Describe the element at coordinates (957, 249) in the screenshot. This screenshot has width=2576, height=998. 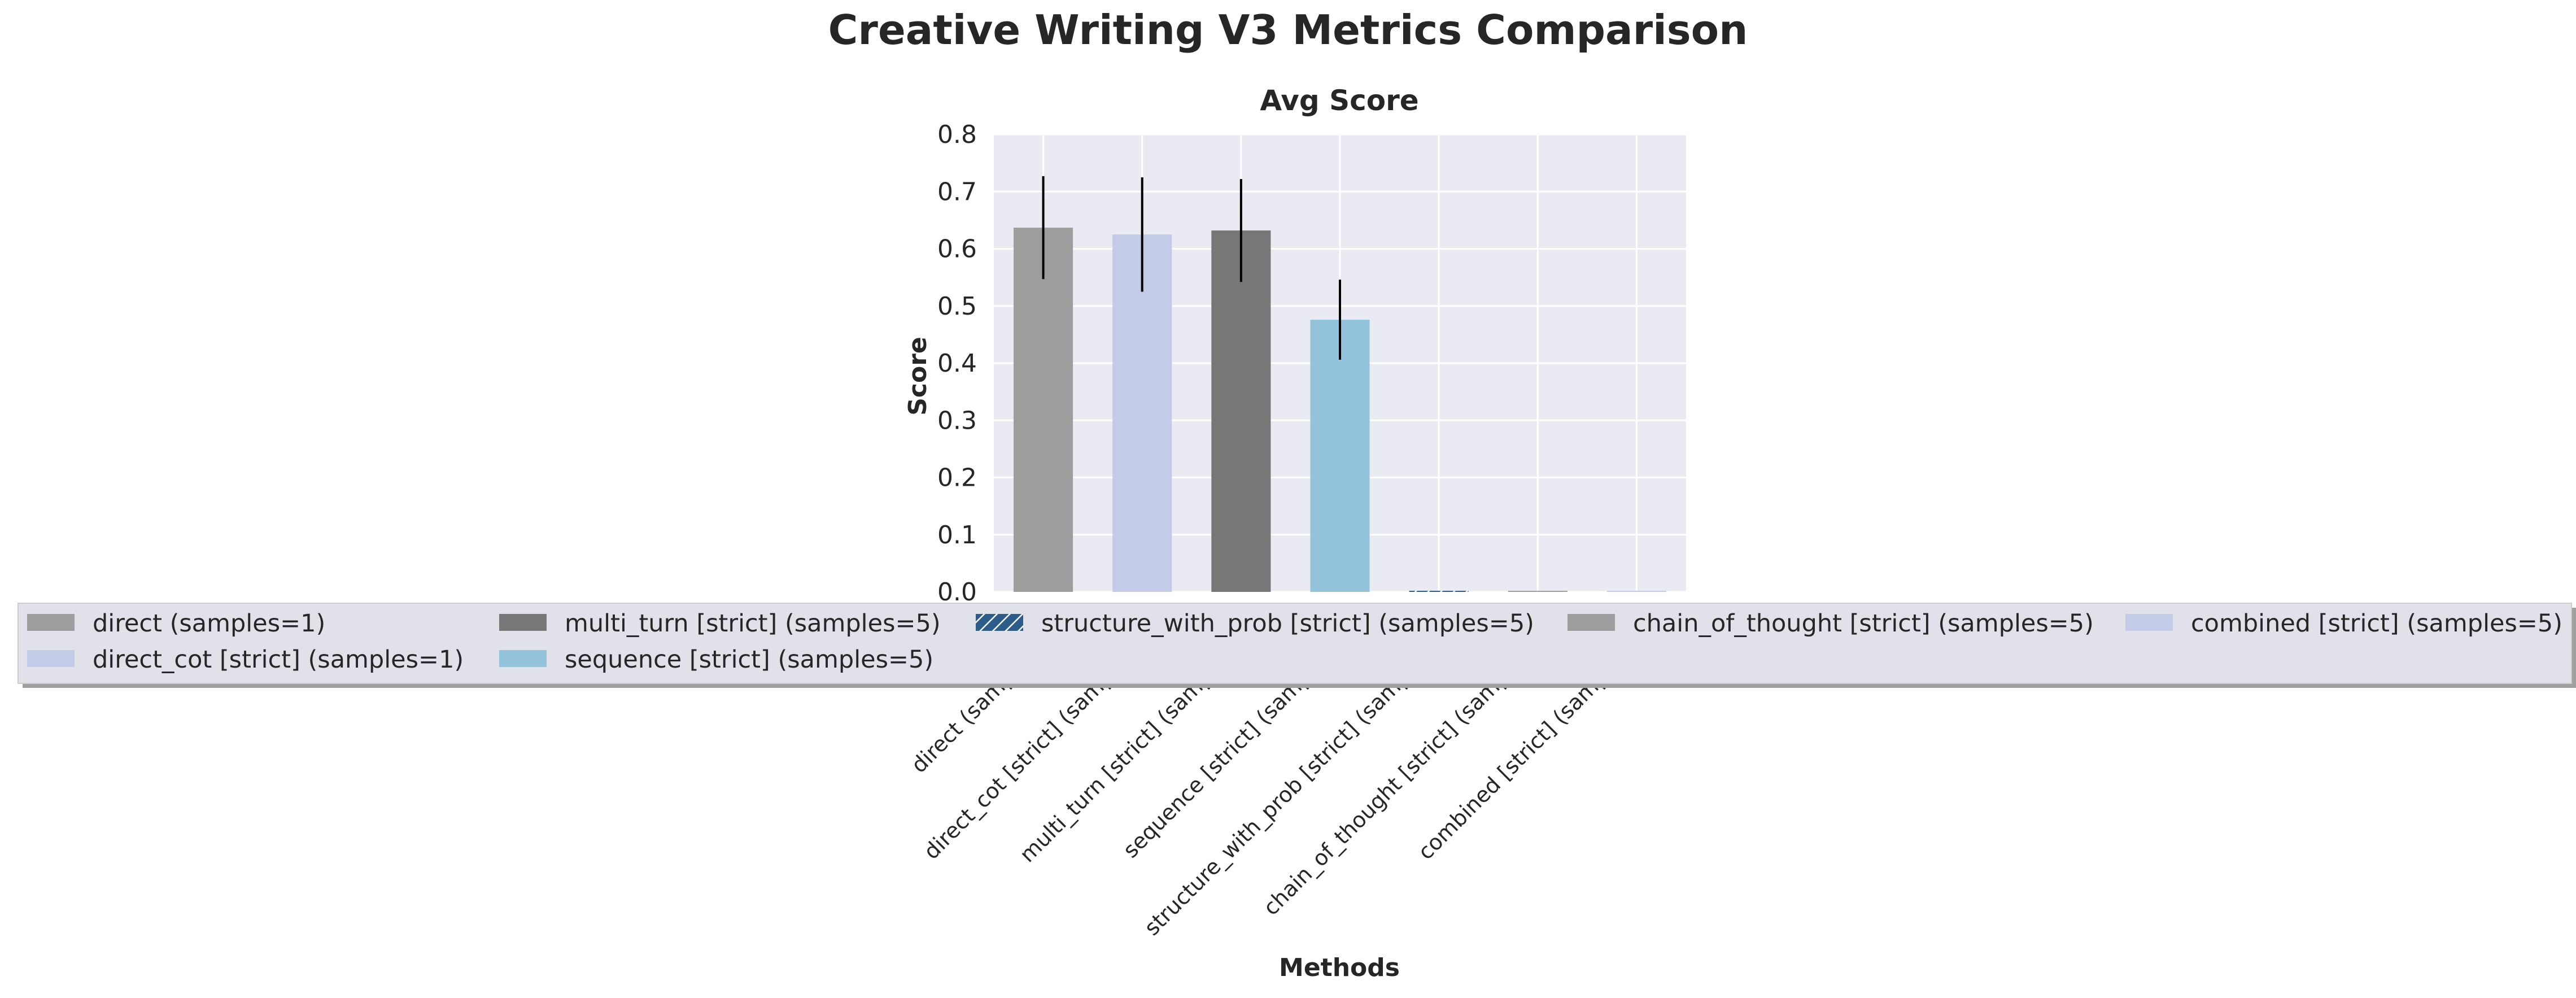
I see `y-tick-label: 0.6` at that location.